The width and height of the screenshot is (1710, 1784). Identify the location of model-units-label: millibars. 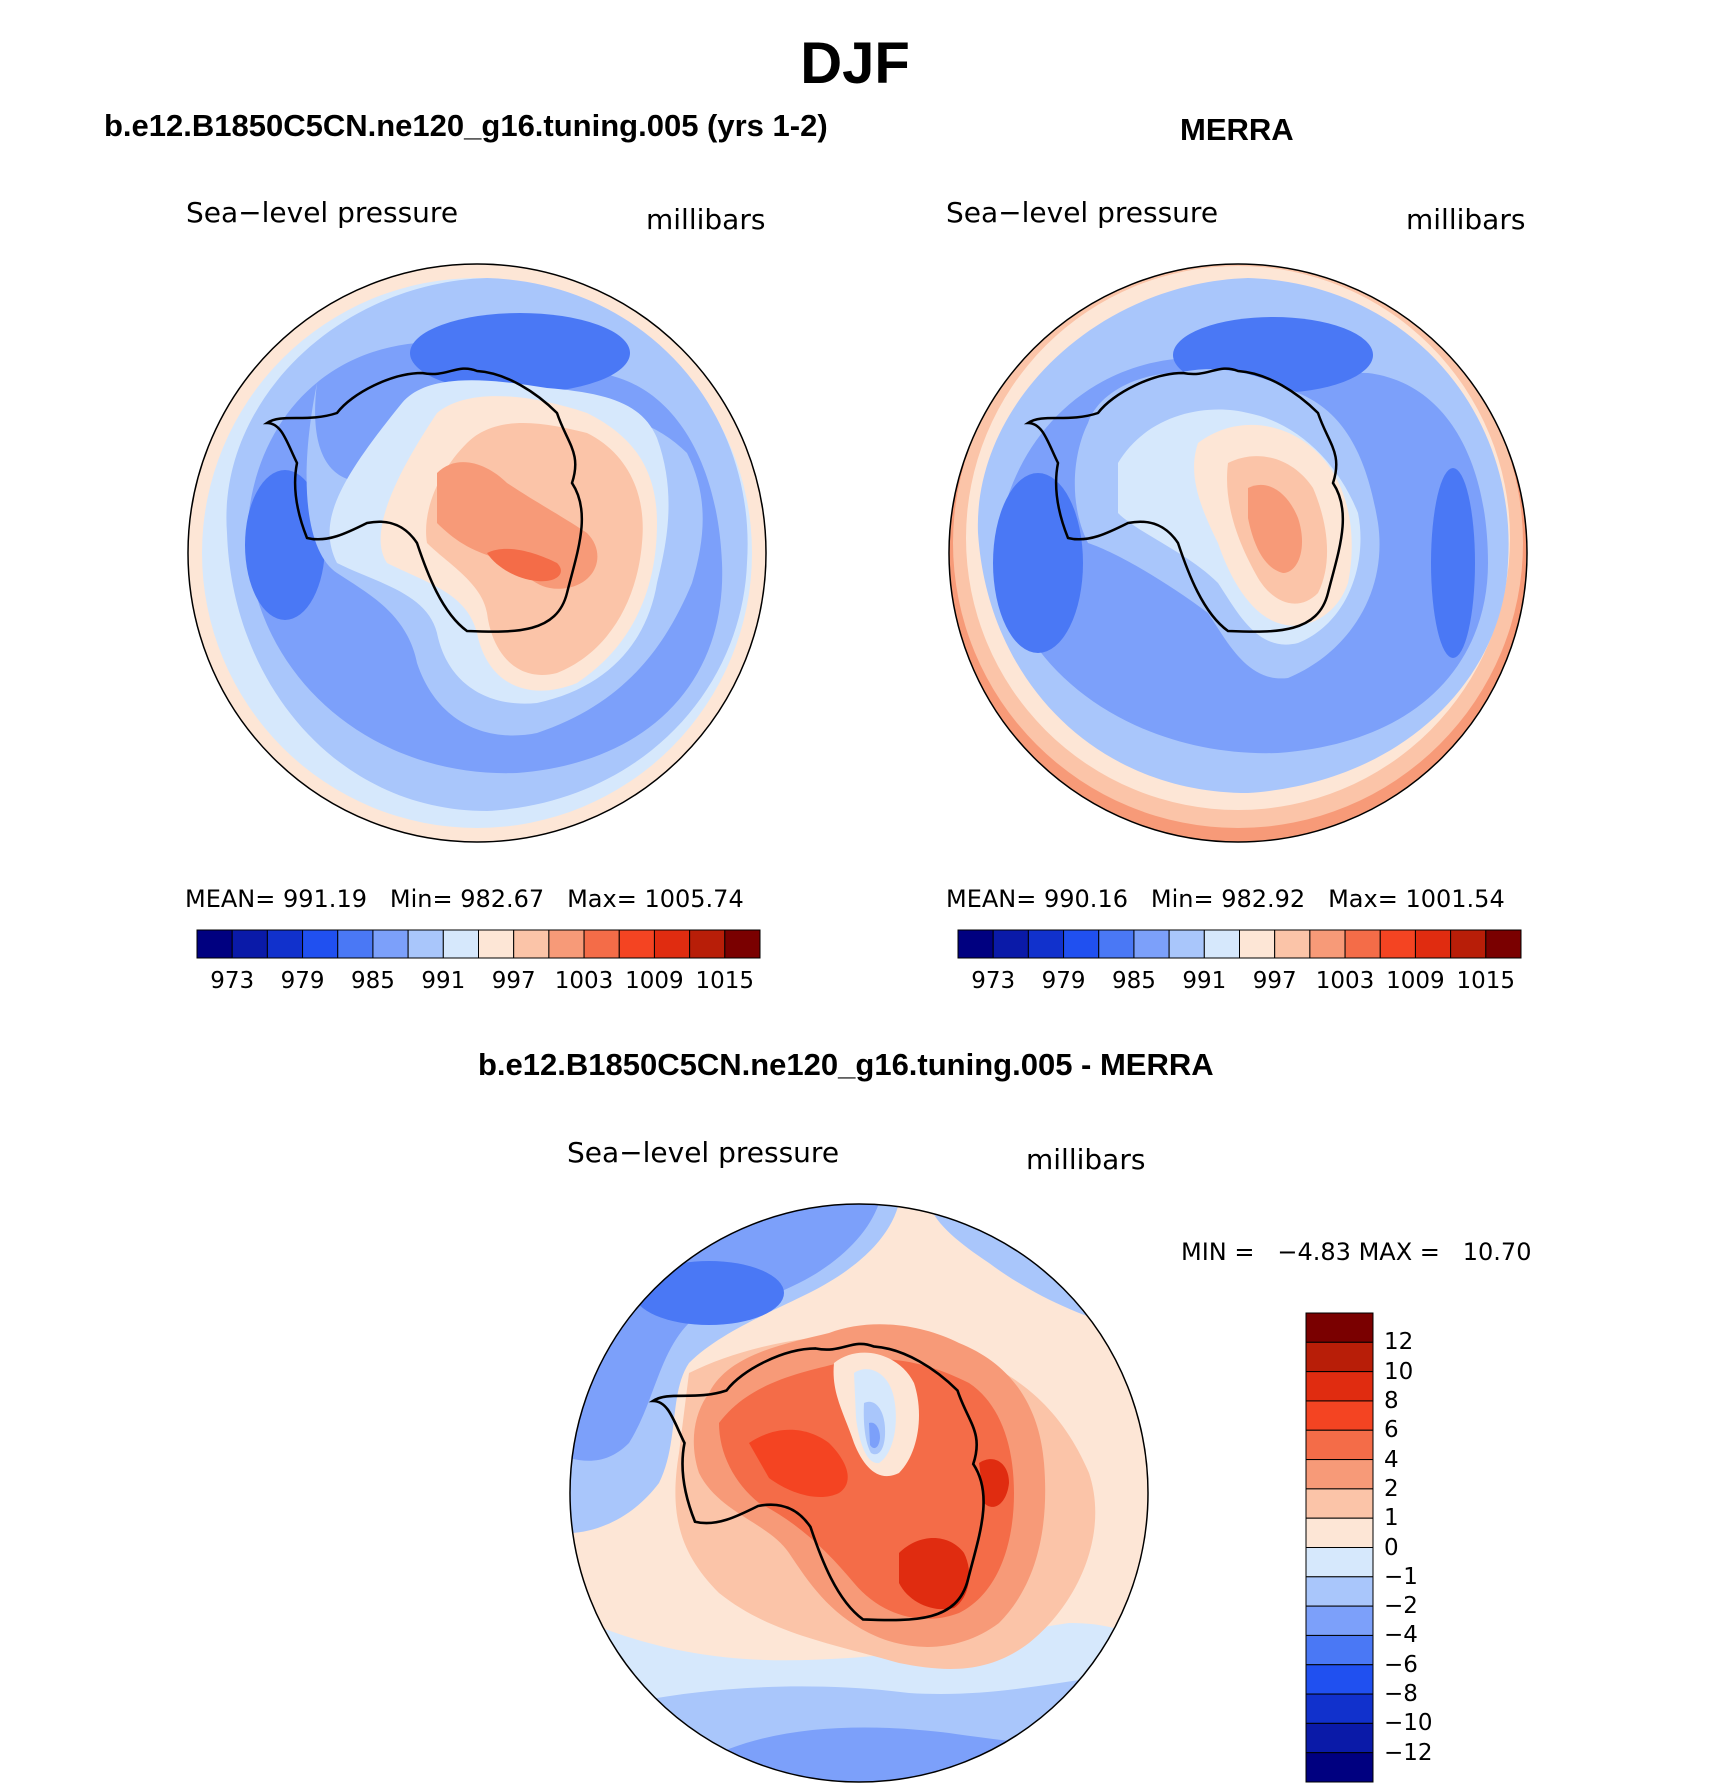
(706, 219).